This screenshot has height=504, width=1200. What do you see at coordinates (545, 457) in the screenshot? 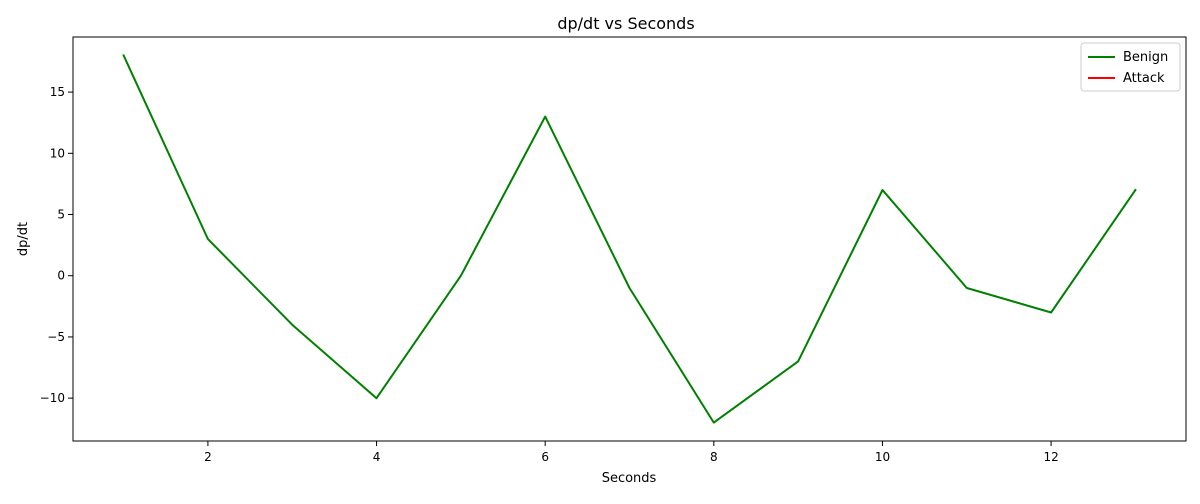
I see `x-tick-label: 6` at bounding box center [545, 457].